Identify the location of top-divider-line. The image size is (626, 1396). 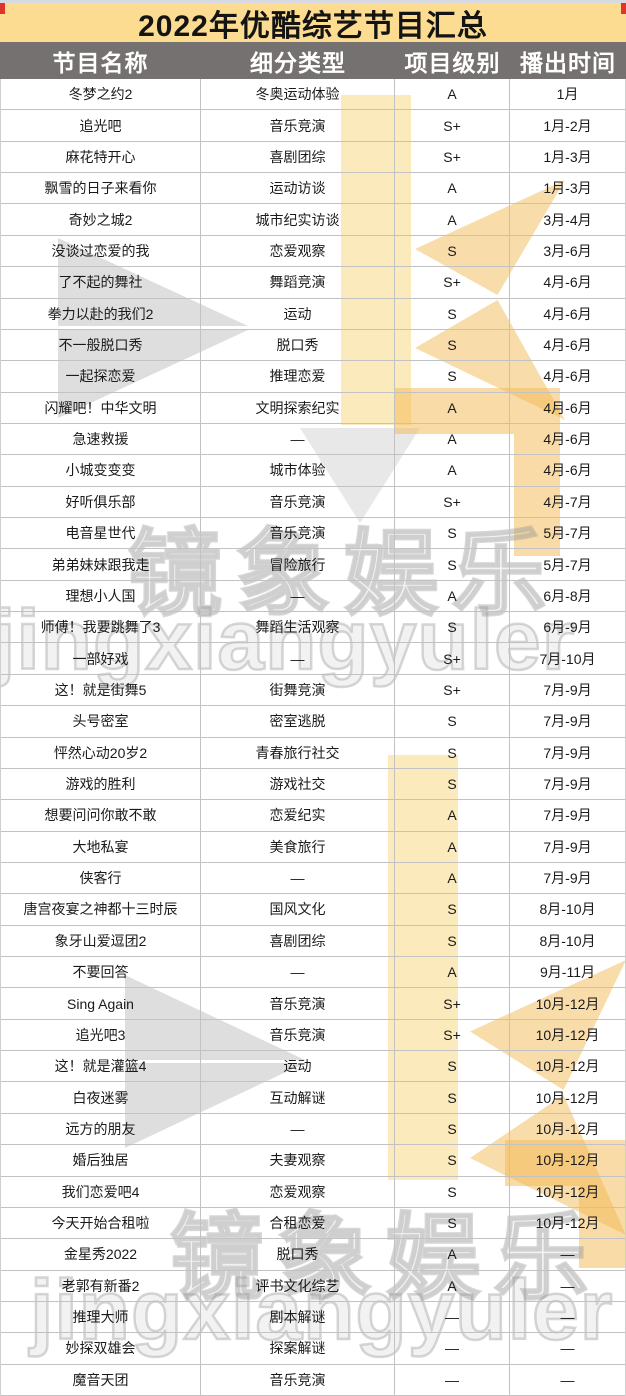
(313, 1).